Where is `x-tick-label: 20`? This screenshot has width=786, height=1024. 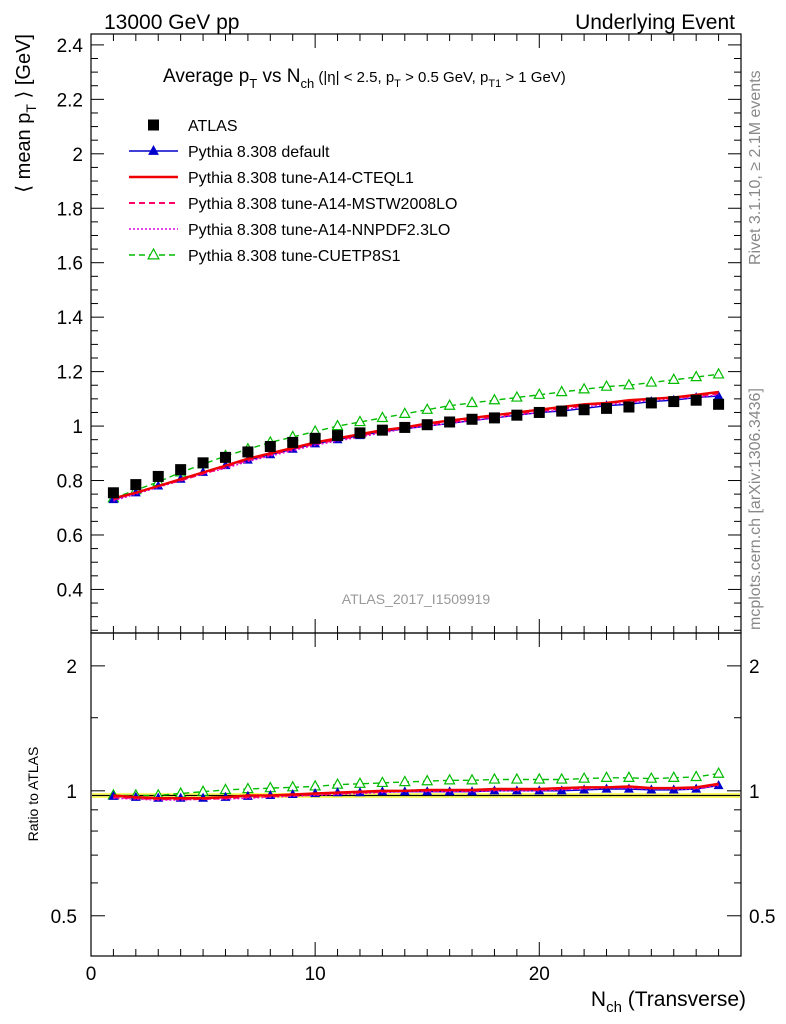 x-tick-label: 20 is located at coordinates (539, 974).